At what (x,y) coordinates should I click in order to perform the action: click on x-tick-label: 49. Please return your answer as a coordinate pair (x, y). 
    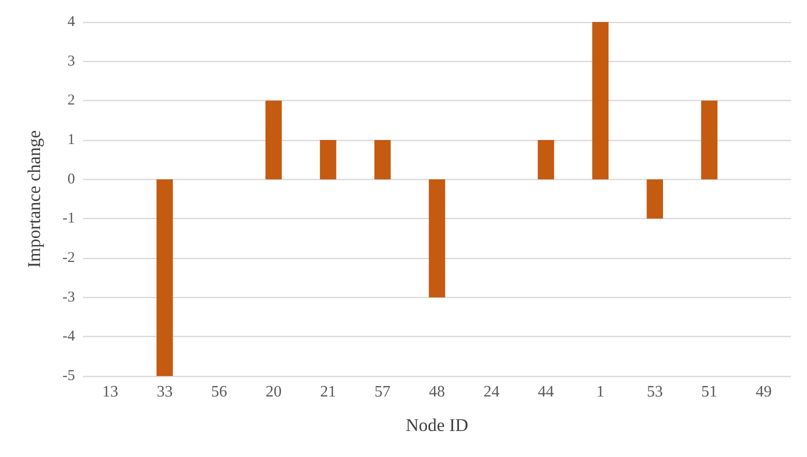
    Looking at the image, I should click on (764, 392).